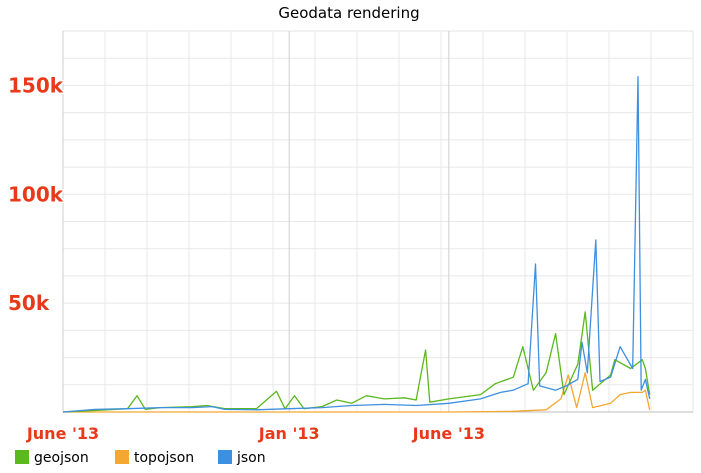  I want to click on legend: geojson topojson json, so click(140, 458).